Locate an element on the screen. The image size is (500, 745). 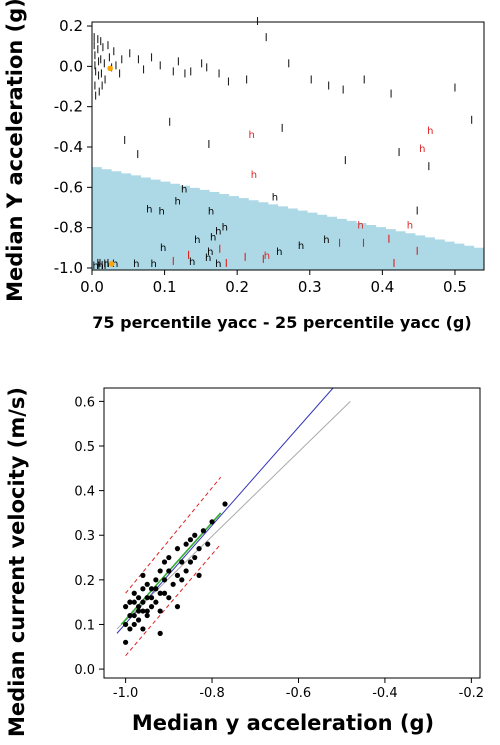
x-tick-label: 0.2 is located at coordinates (237, 287).